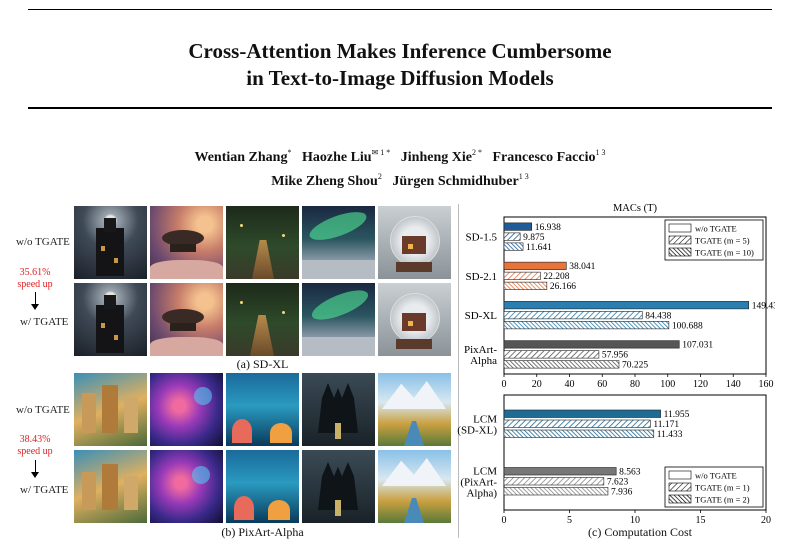  Describe the element at coordinates (666, 425) in the screenshot. I see `bar-value-label: 11.171` at that location.